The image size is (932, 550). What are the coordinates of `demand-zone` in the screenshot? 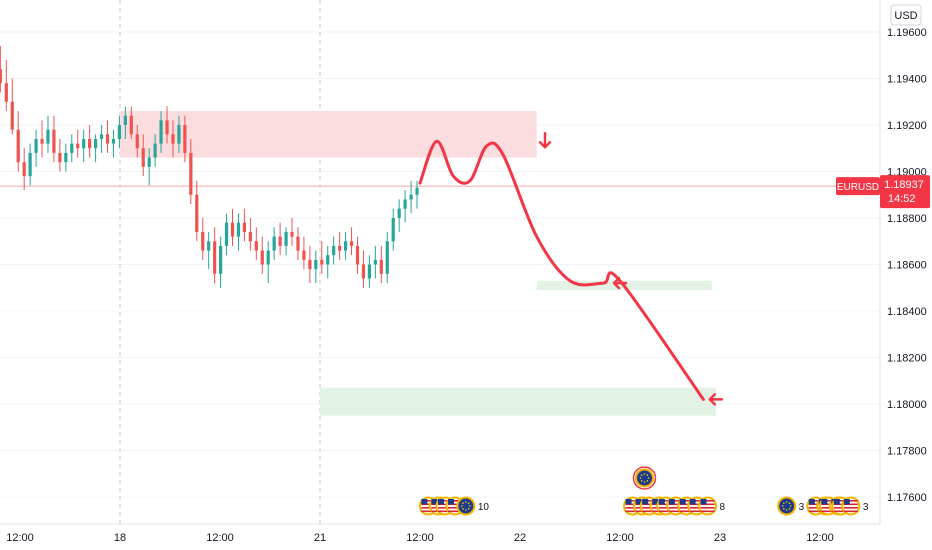 It's located at (518, 401).